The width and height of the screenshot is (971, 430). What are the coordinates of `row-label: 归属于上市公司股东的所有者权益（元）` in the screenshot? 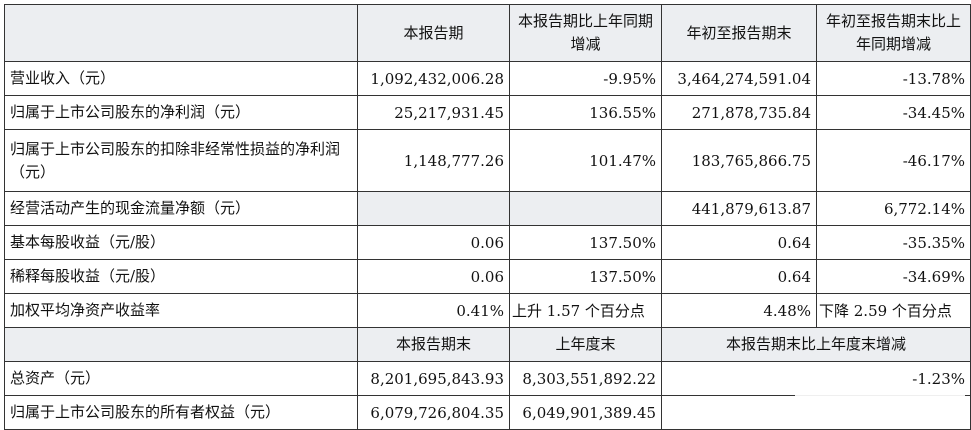 It's located at (181, 412).